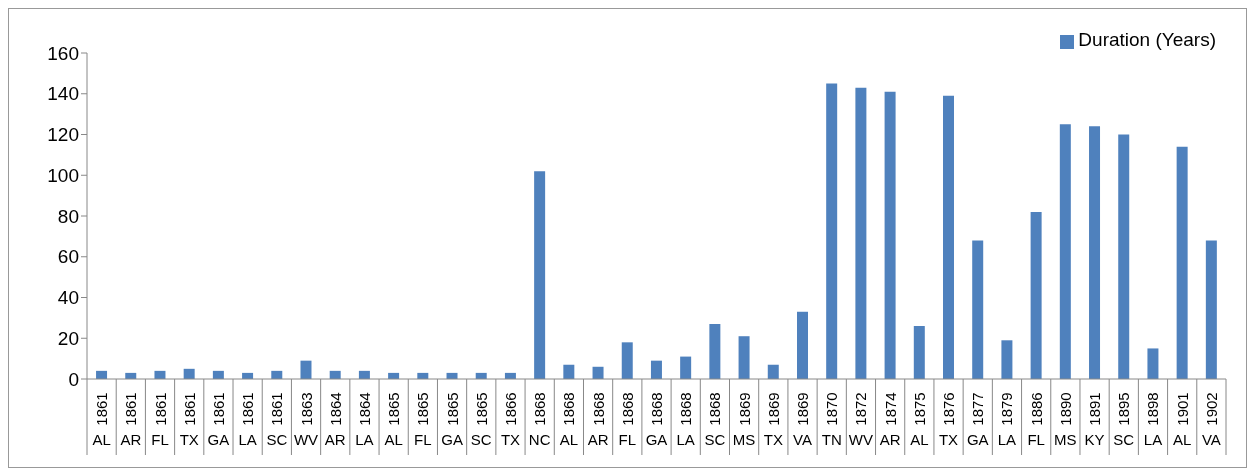  Describe the element at coordinates (919, 420) in the screenshot. I see `x-tick-label: 1875 AL` at that location.